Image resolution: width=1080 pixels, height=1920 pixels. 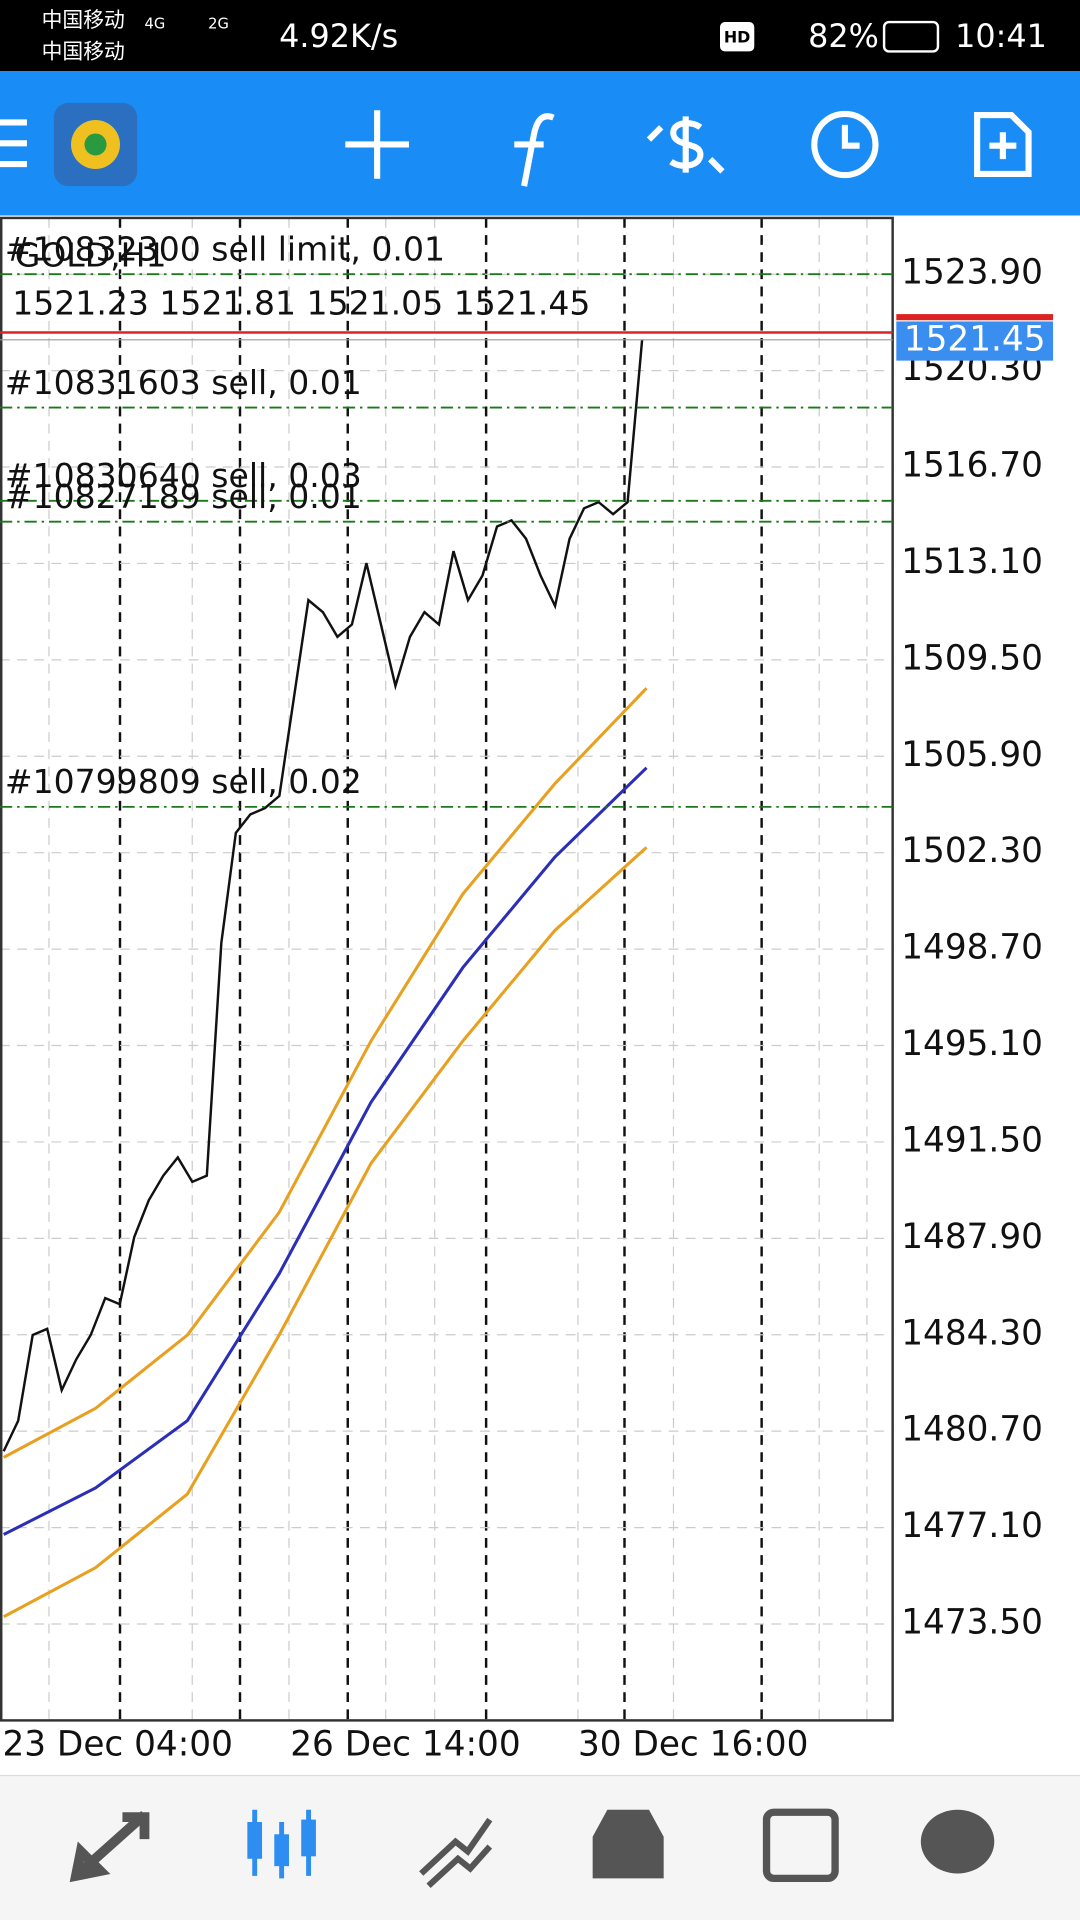 I want to click on ask-marker, so click(x=975, y=317).